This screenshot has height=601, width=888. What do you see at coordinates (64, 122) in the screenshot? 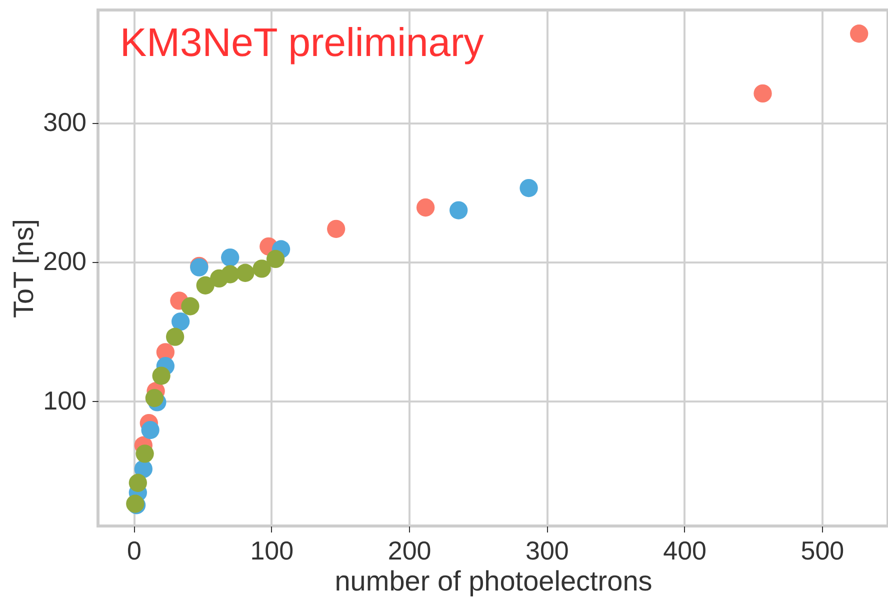
I see `y-tick-label: 300` at bounding box center [64, 122].